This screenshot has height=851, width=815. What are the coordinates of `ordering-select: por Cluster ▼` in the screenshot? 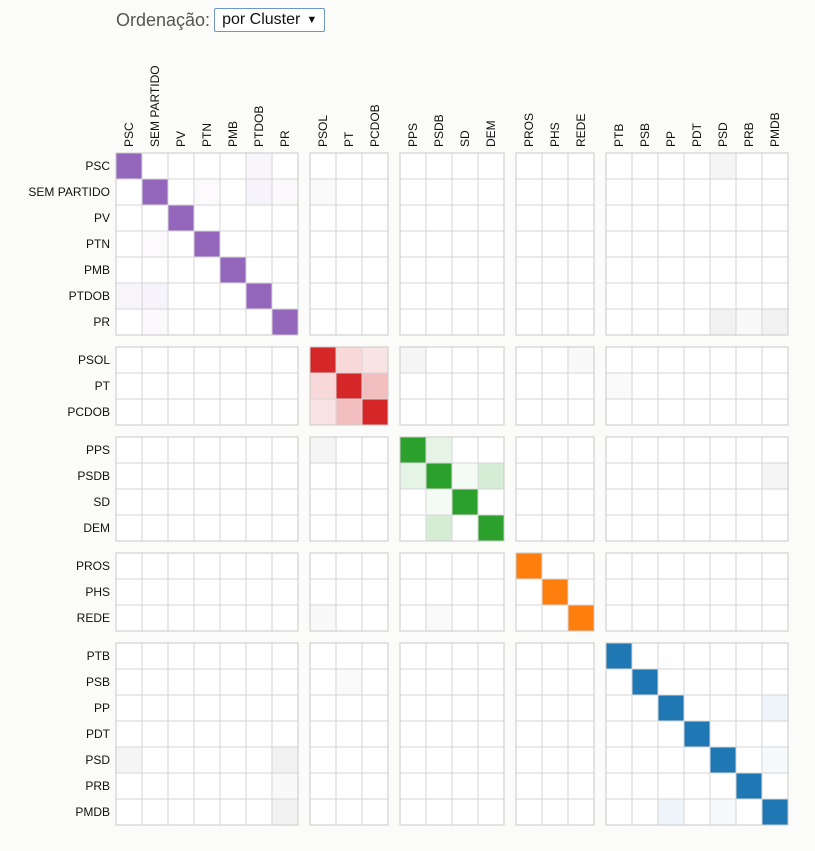 It's located at (270, 20).